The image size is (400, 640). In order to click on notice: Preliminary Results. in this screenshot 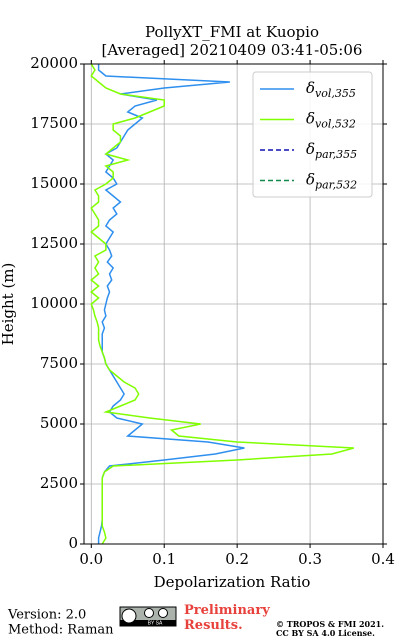, I will do `click(227, 618)`.